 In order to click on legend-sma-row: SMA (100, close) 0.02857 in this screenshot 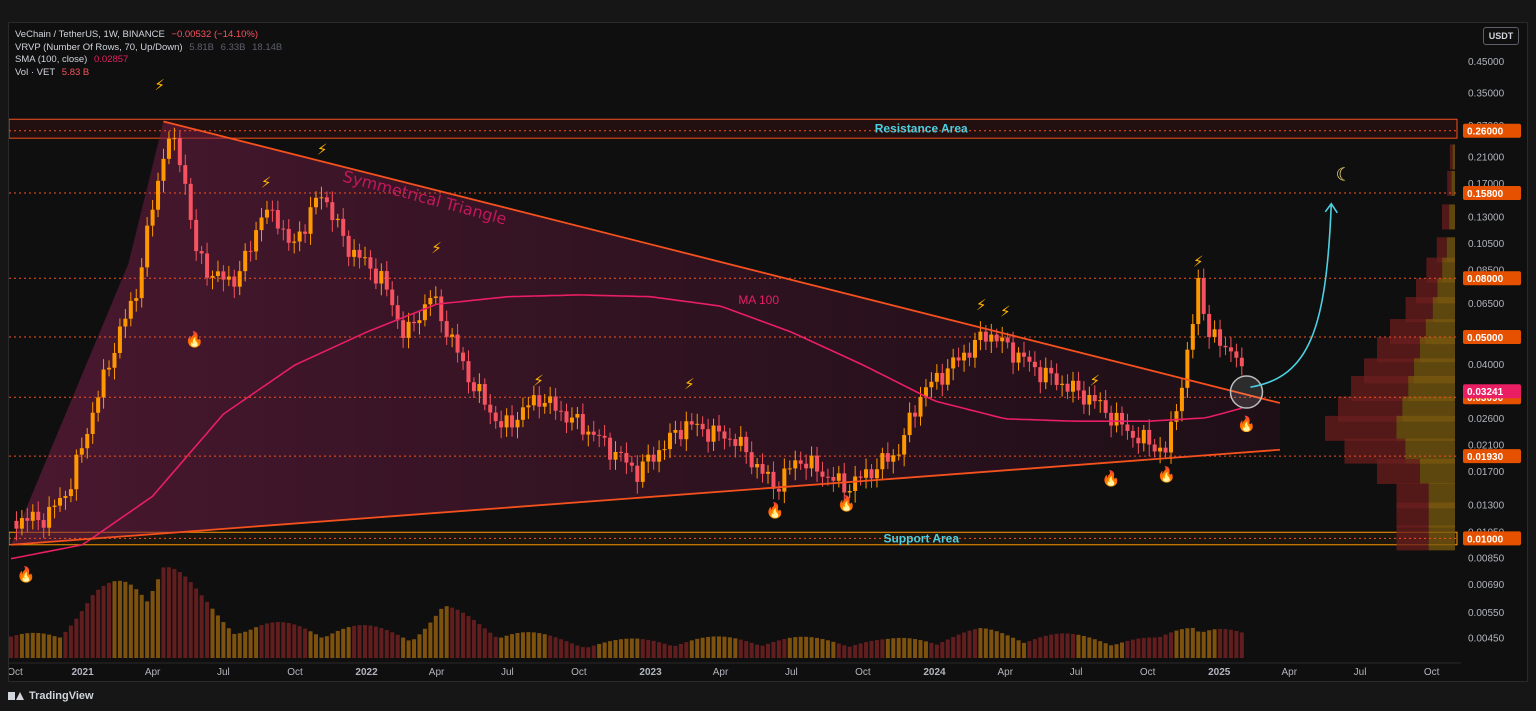, I will do `click(150, 60)`.